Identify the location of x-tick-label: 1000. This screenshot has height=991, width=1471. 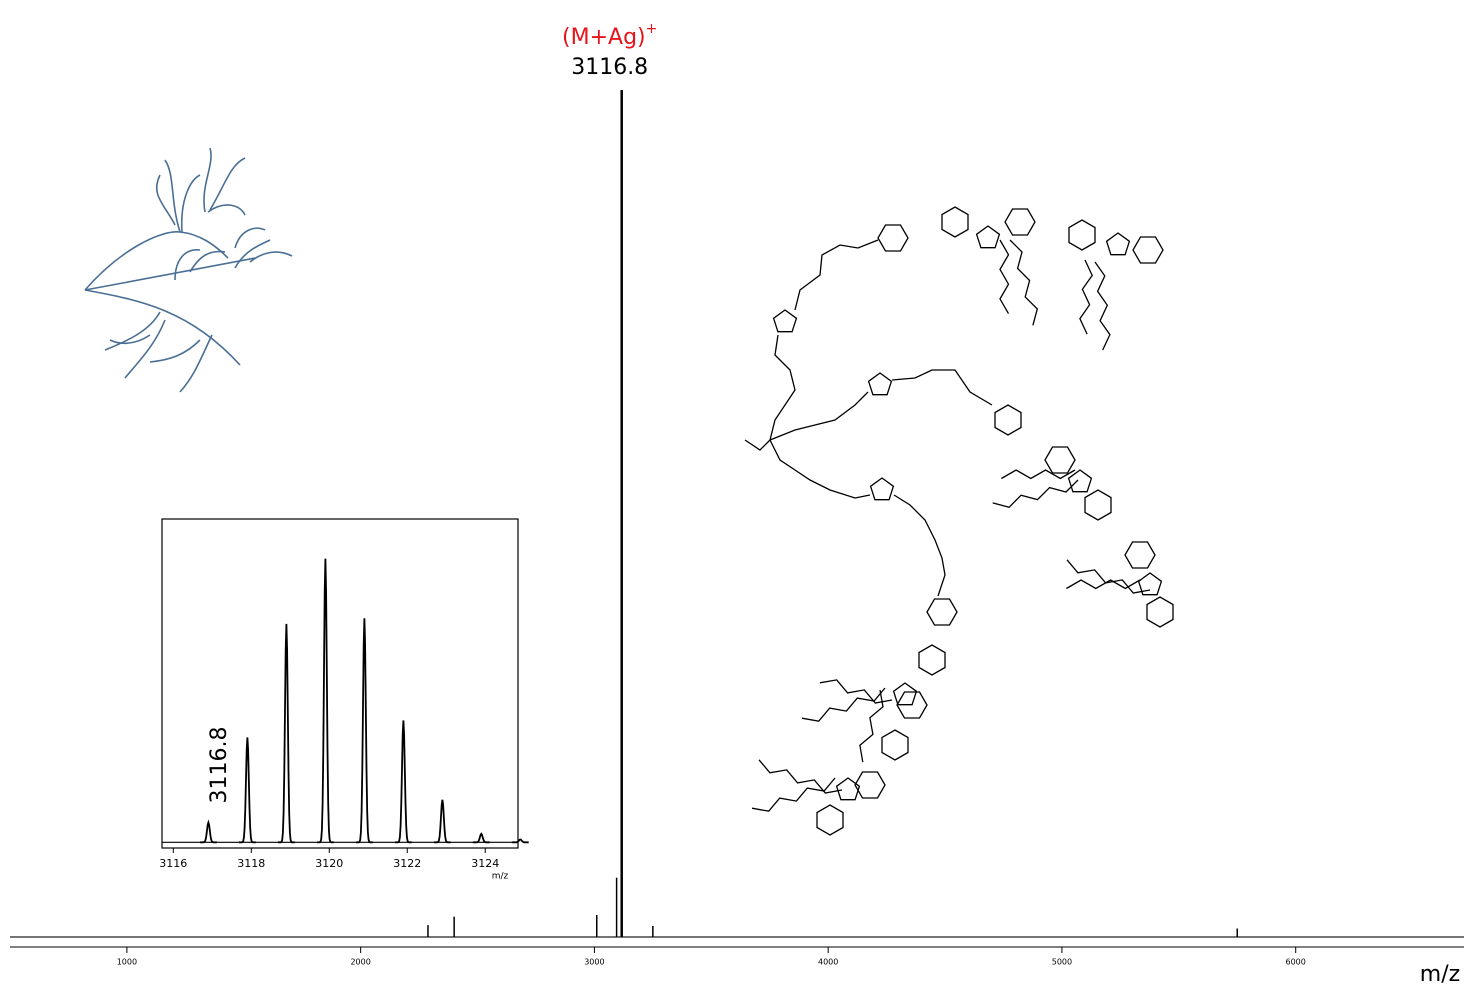
(127, 962).